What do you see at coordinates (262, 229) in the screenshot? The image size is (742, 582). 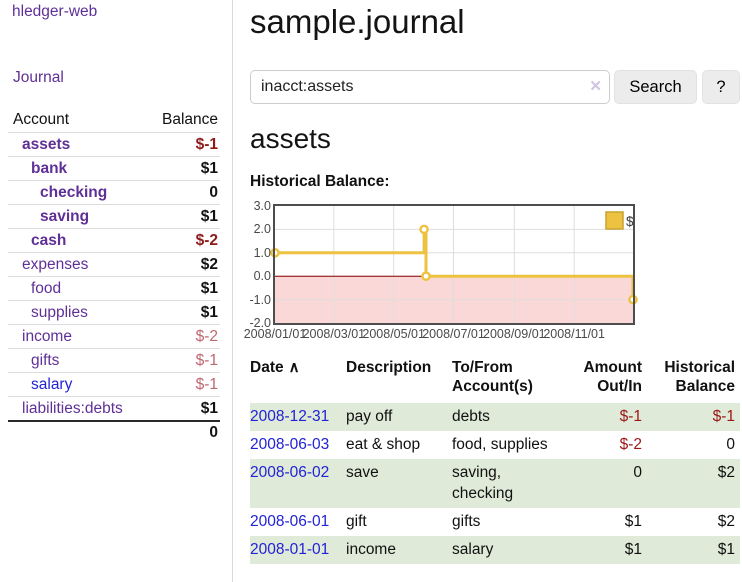 I see `y-axis-tick-label: 2.0` at bounding box center [262, 229].